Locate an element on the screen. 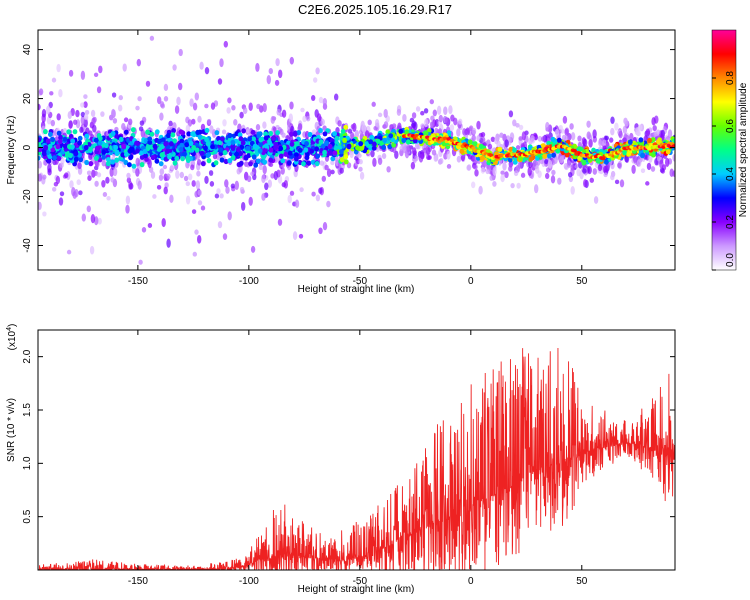 The height and width of the screenshot is (600, 750). x-tick-label: 50 is located at coordinates (582, 581).